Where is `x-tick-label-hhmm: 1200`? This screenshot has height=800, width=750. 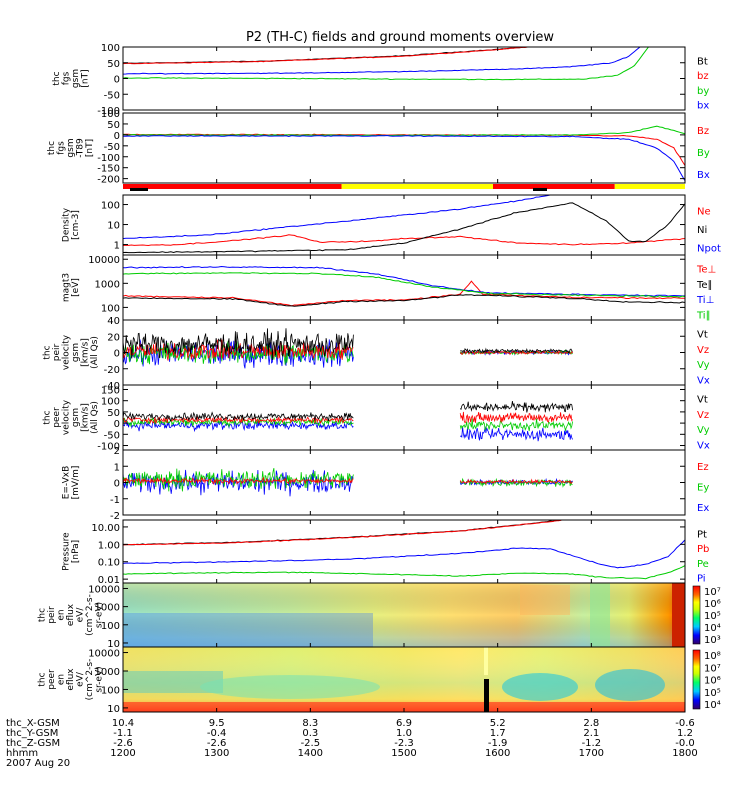
x-tick-label-hhmm: 1200 is located at coordinates (122, 753).